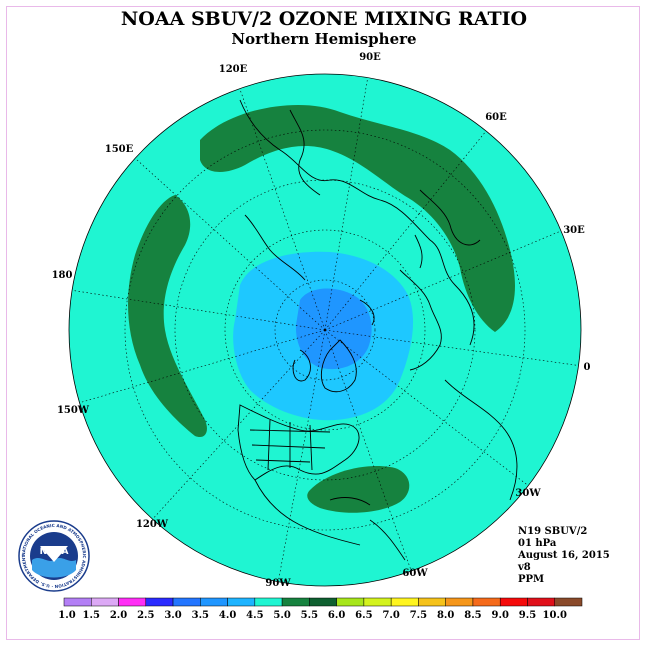  Describe the element at coordinates (309, 615) in the screenshot. I see `legend-tick-label: 5.5` at that location.